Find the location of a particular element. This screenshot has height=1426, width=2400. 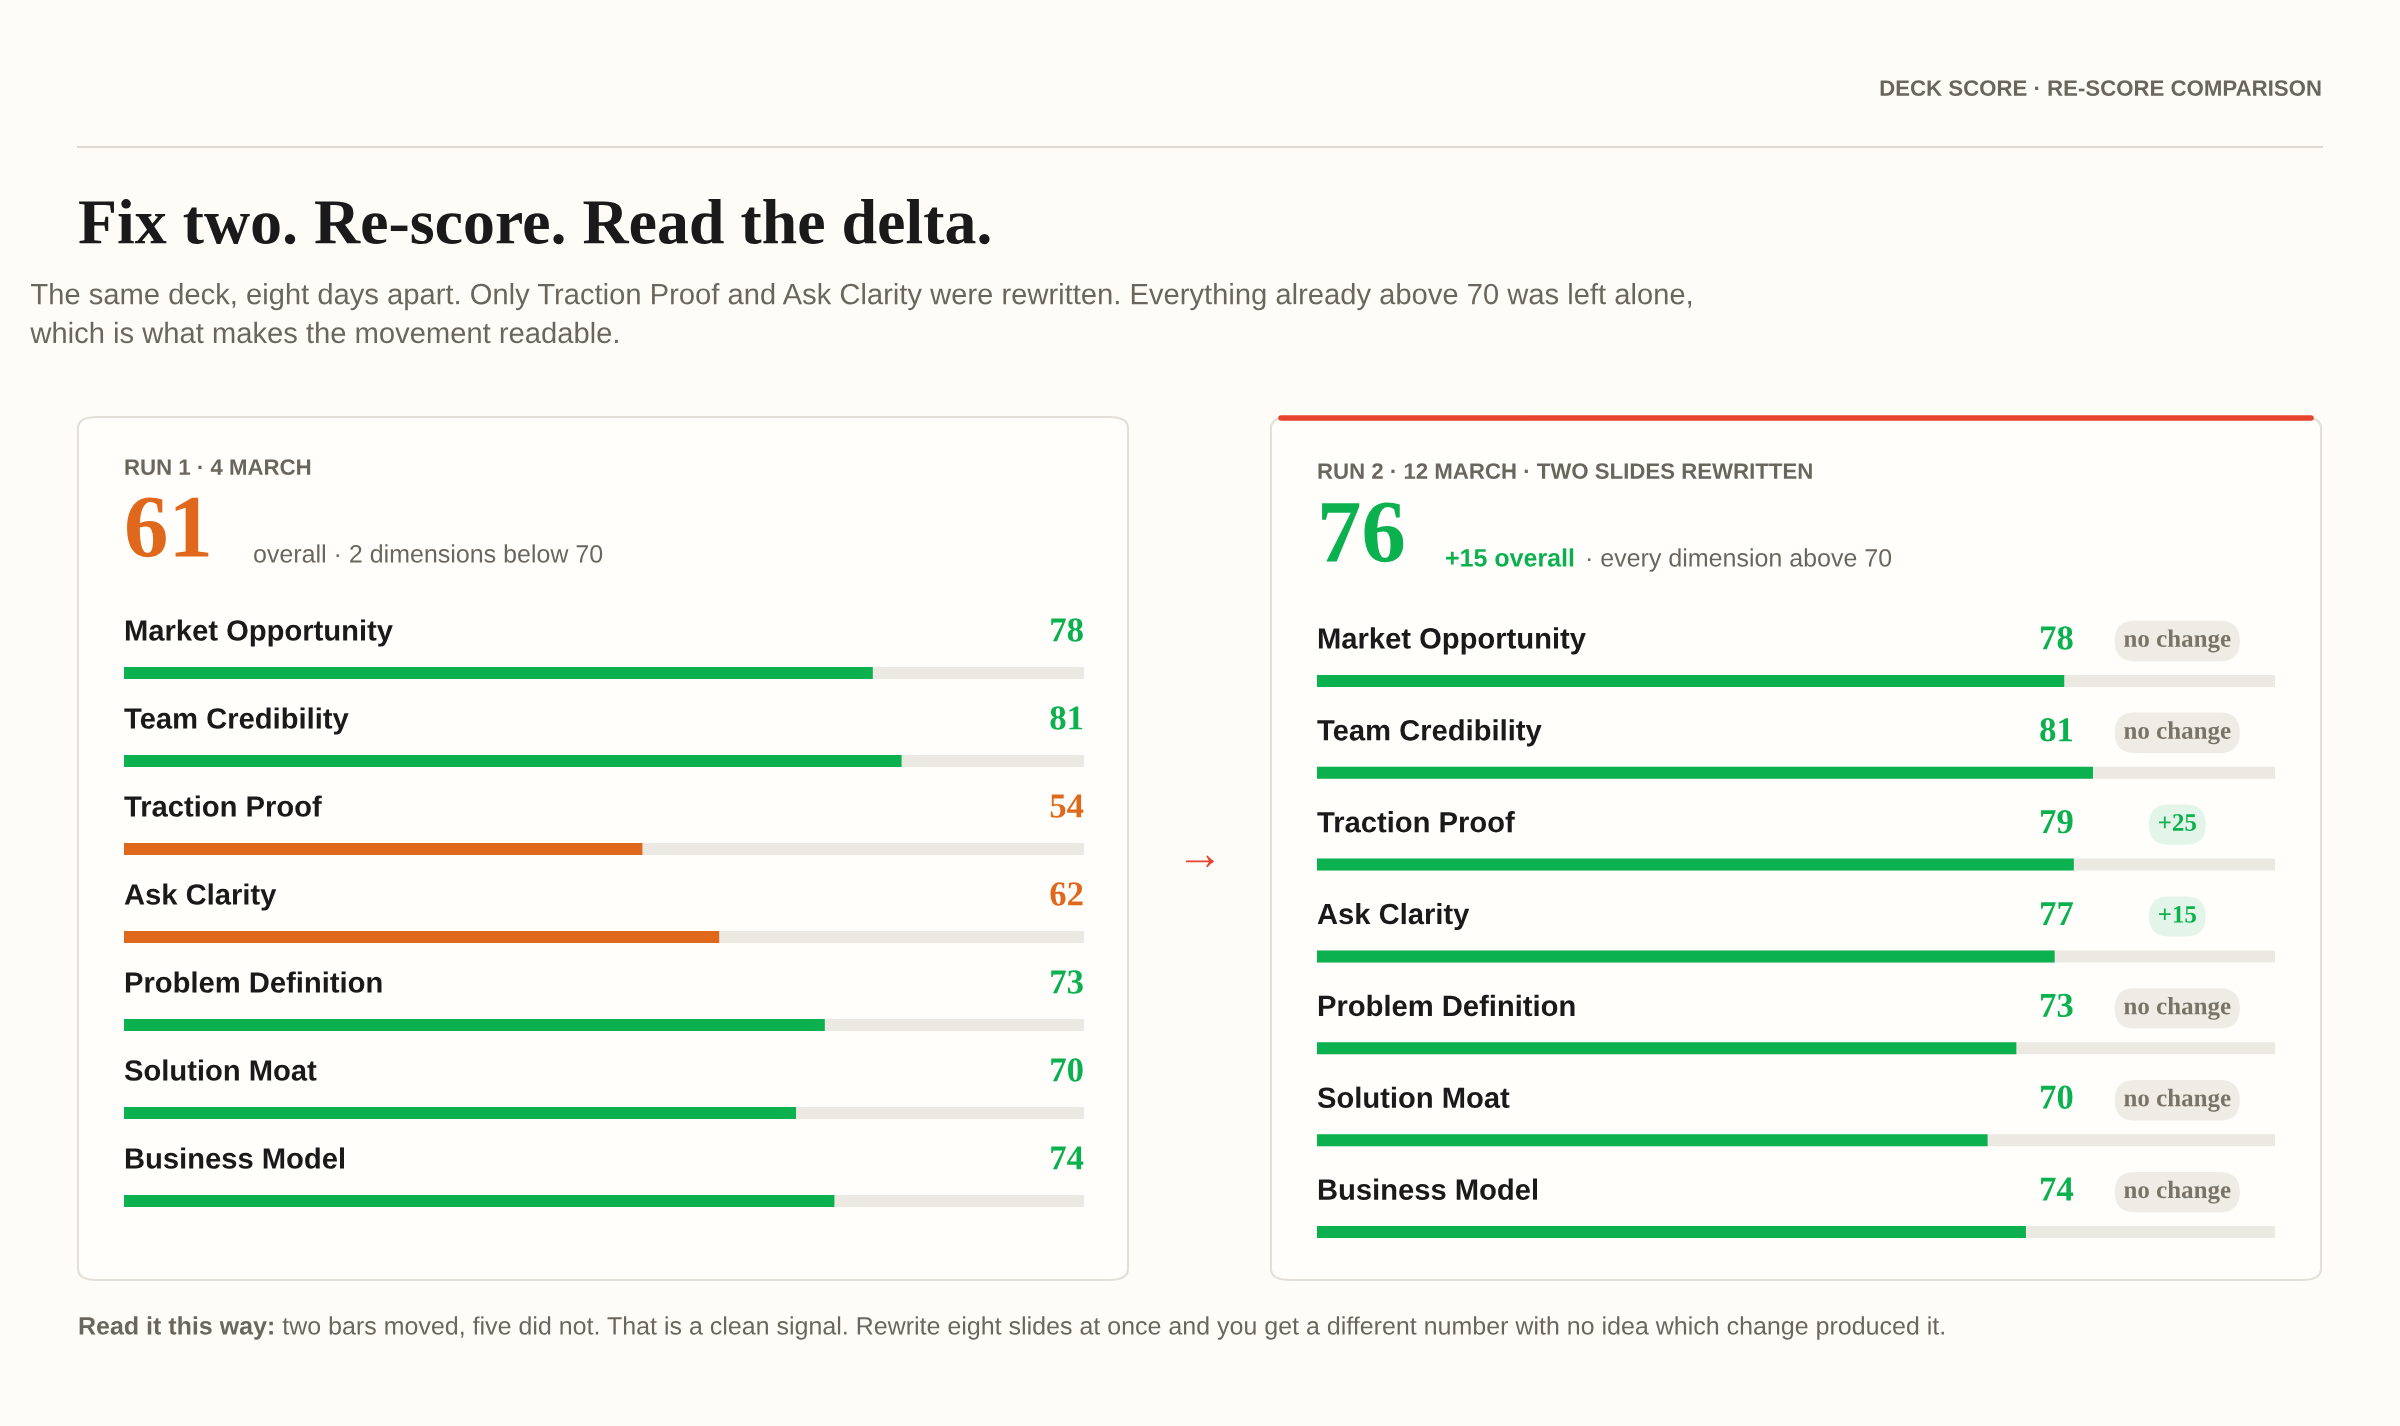

annotation: +15 is located at coordinates (2177, 914).